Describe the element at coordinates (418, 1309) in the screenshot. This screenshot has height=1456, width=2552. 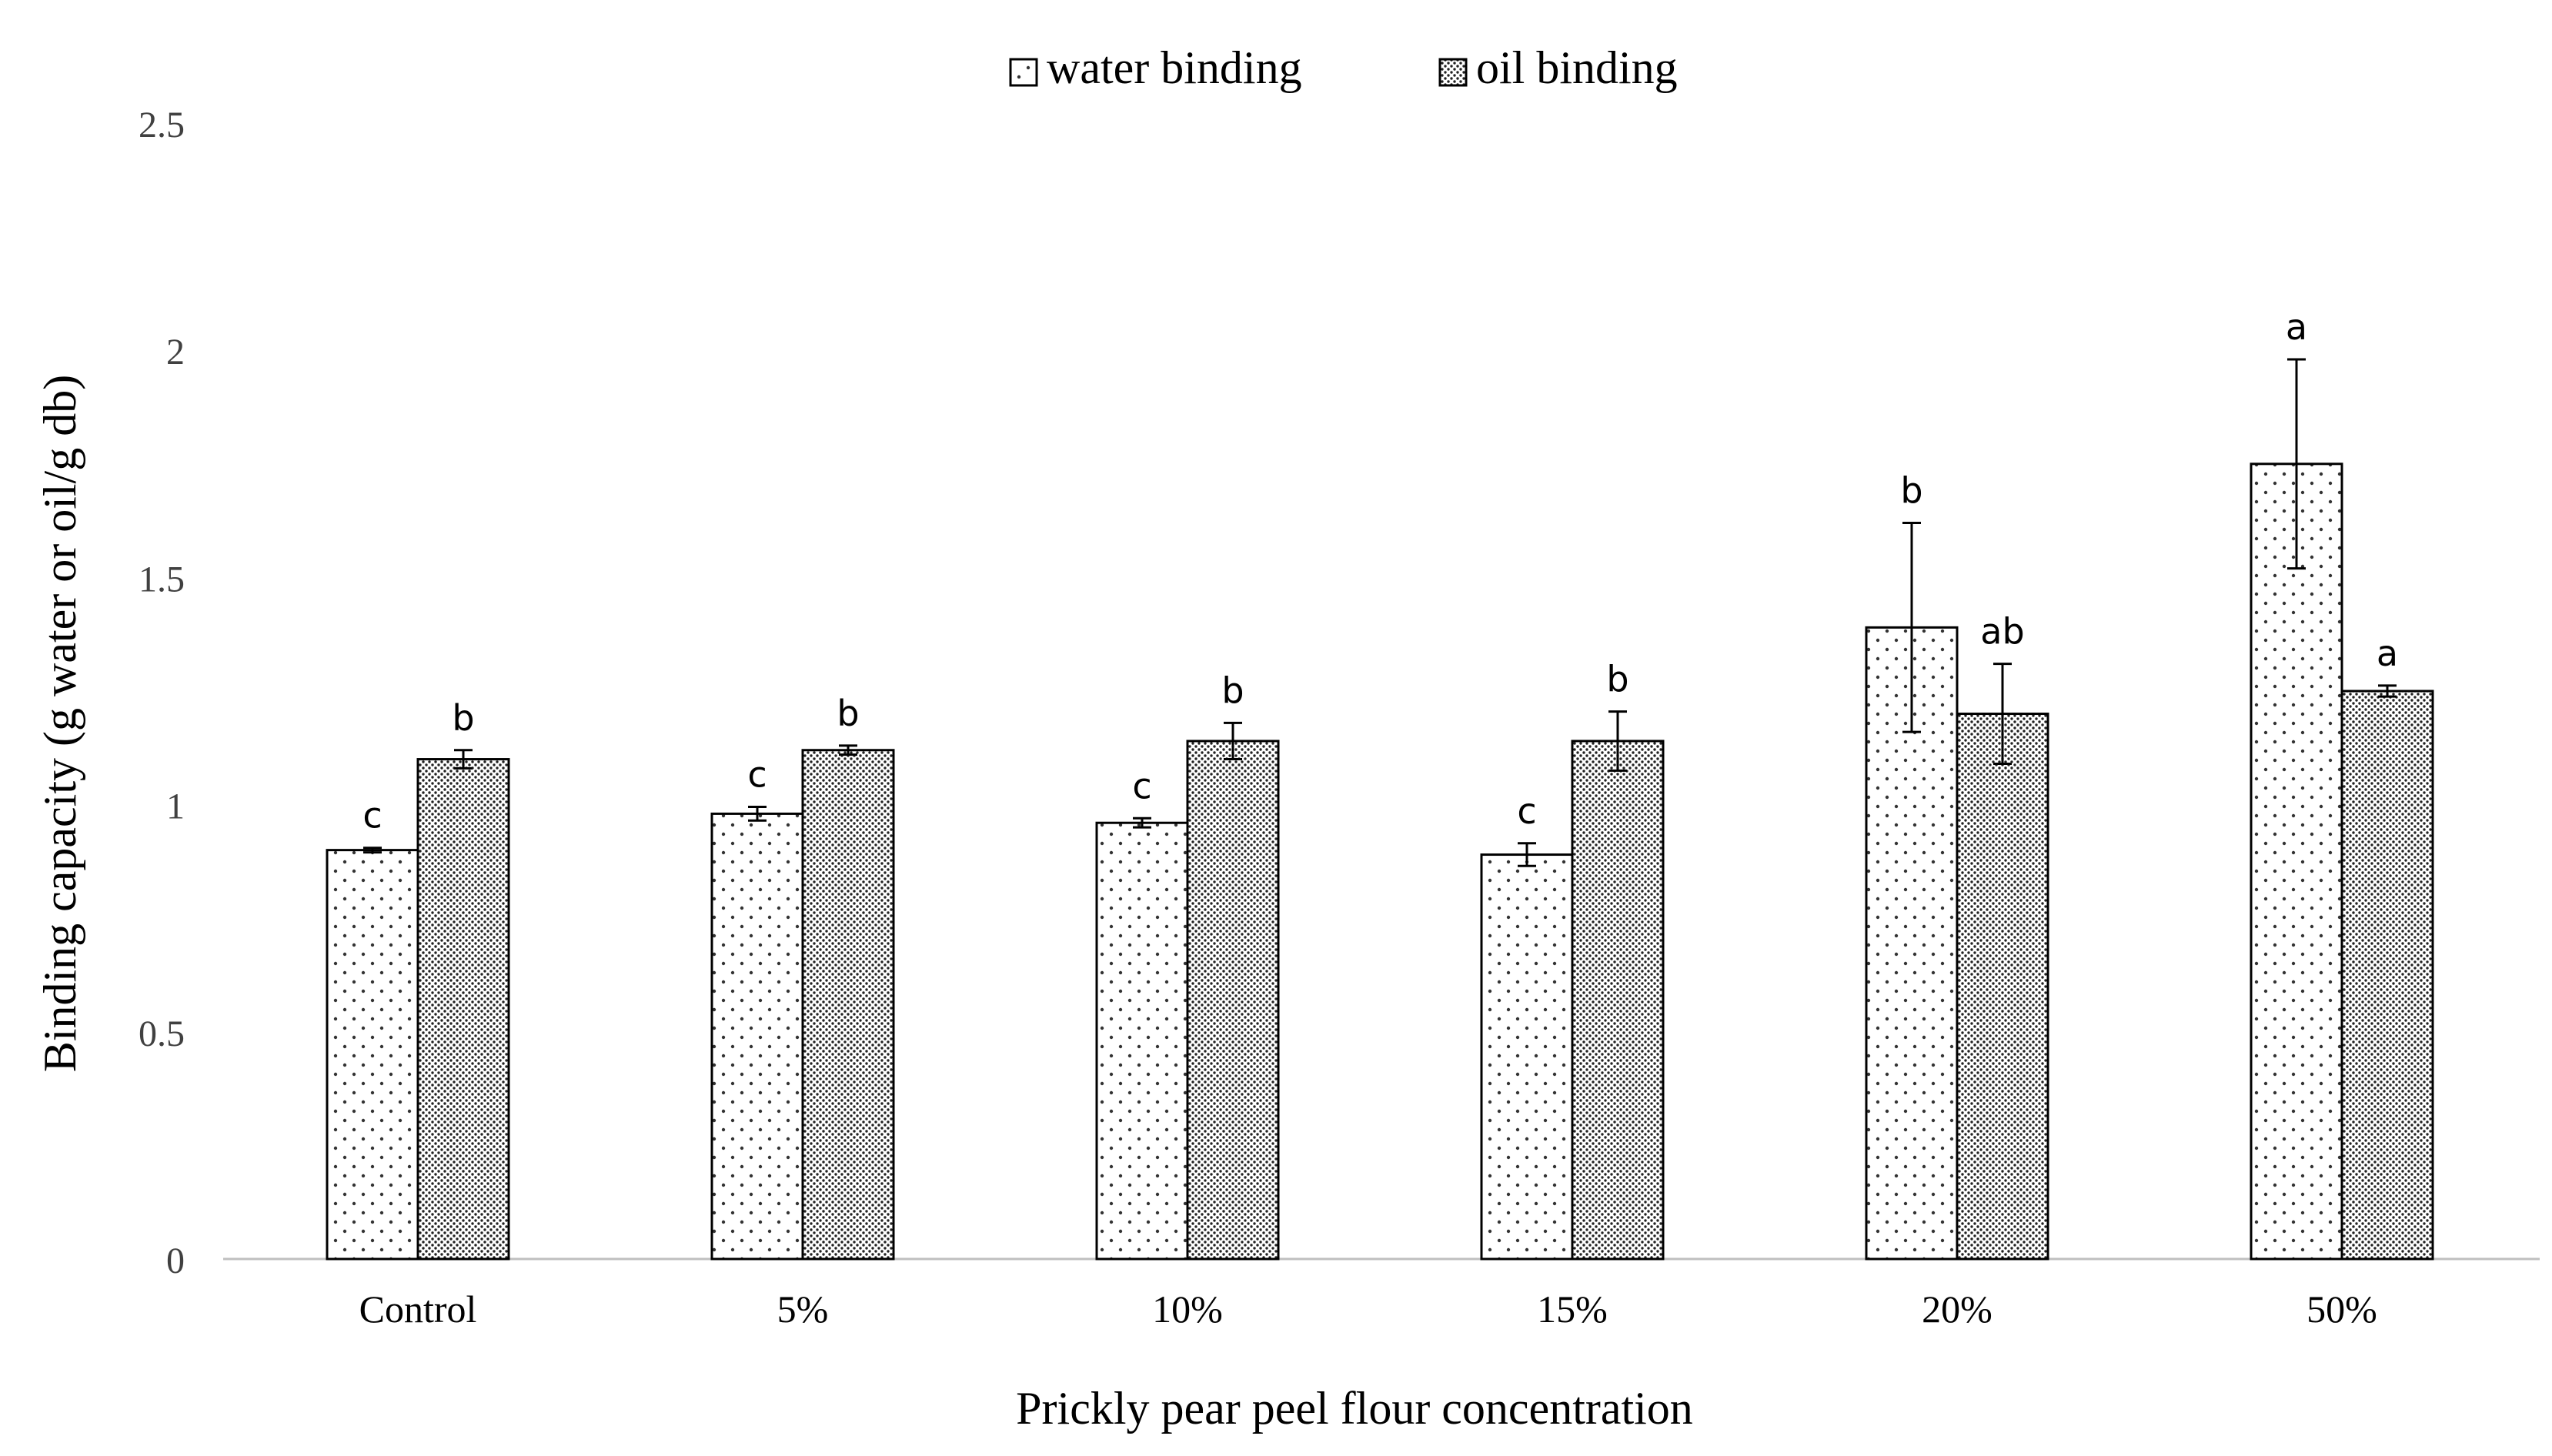
I see `x-tick-label: Control` at that location.